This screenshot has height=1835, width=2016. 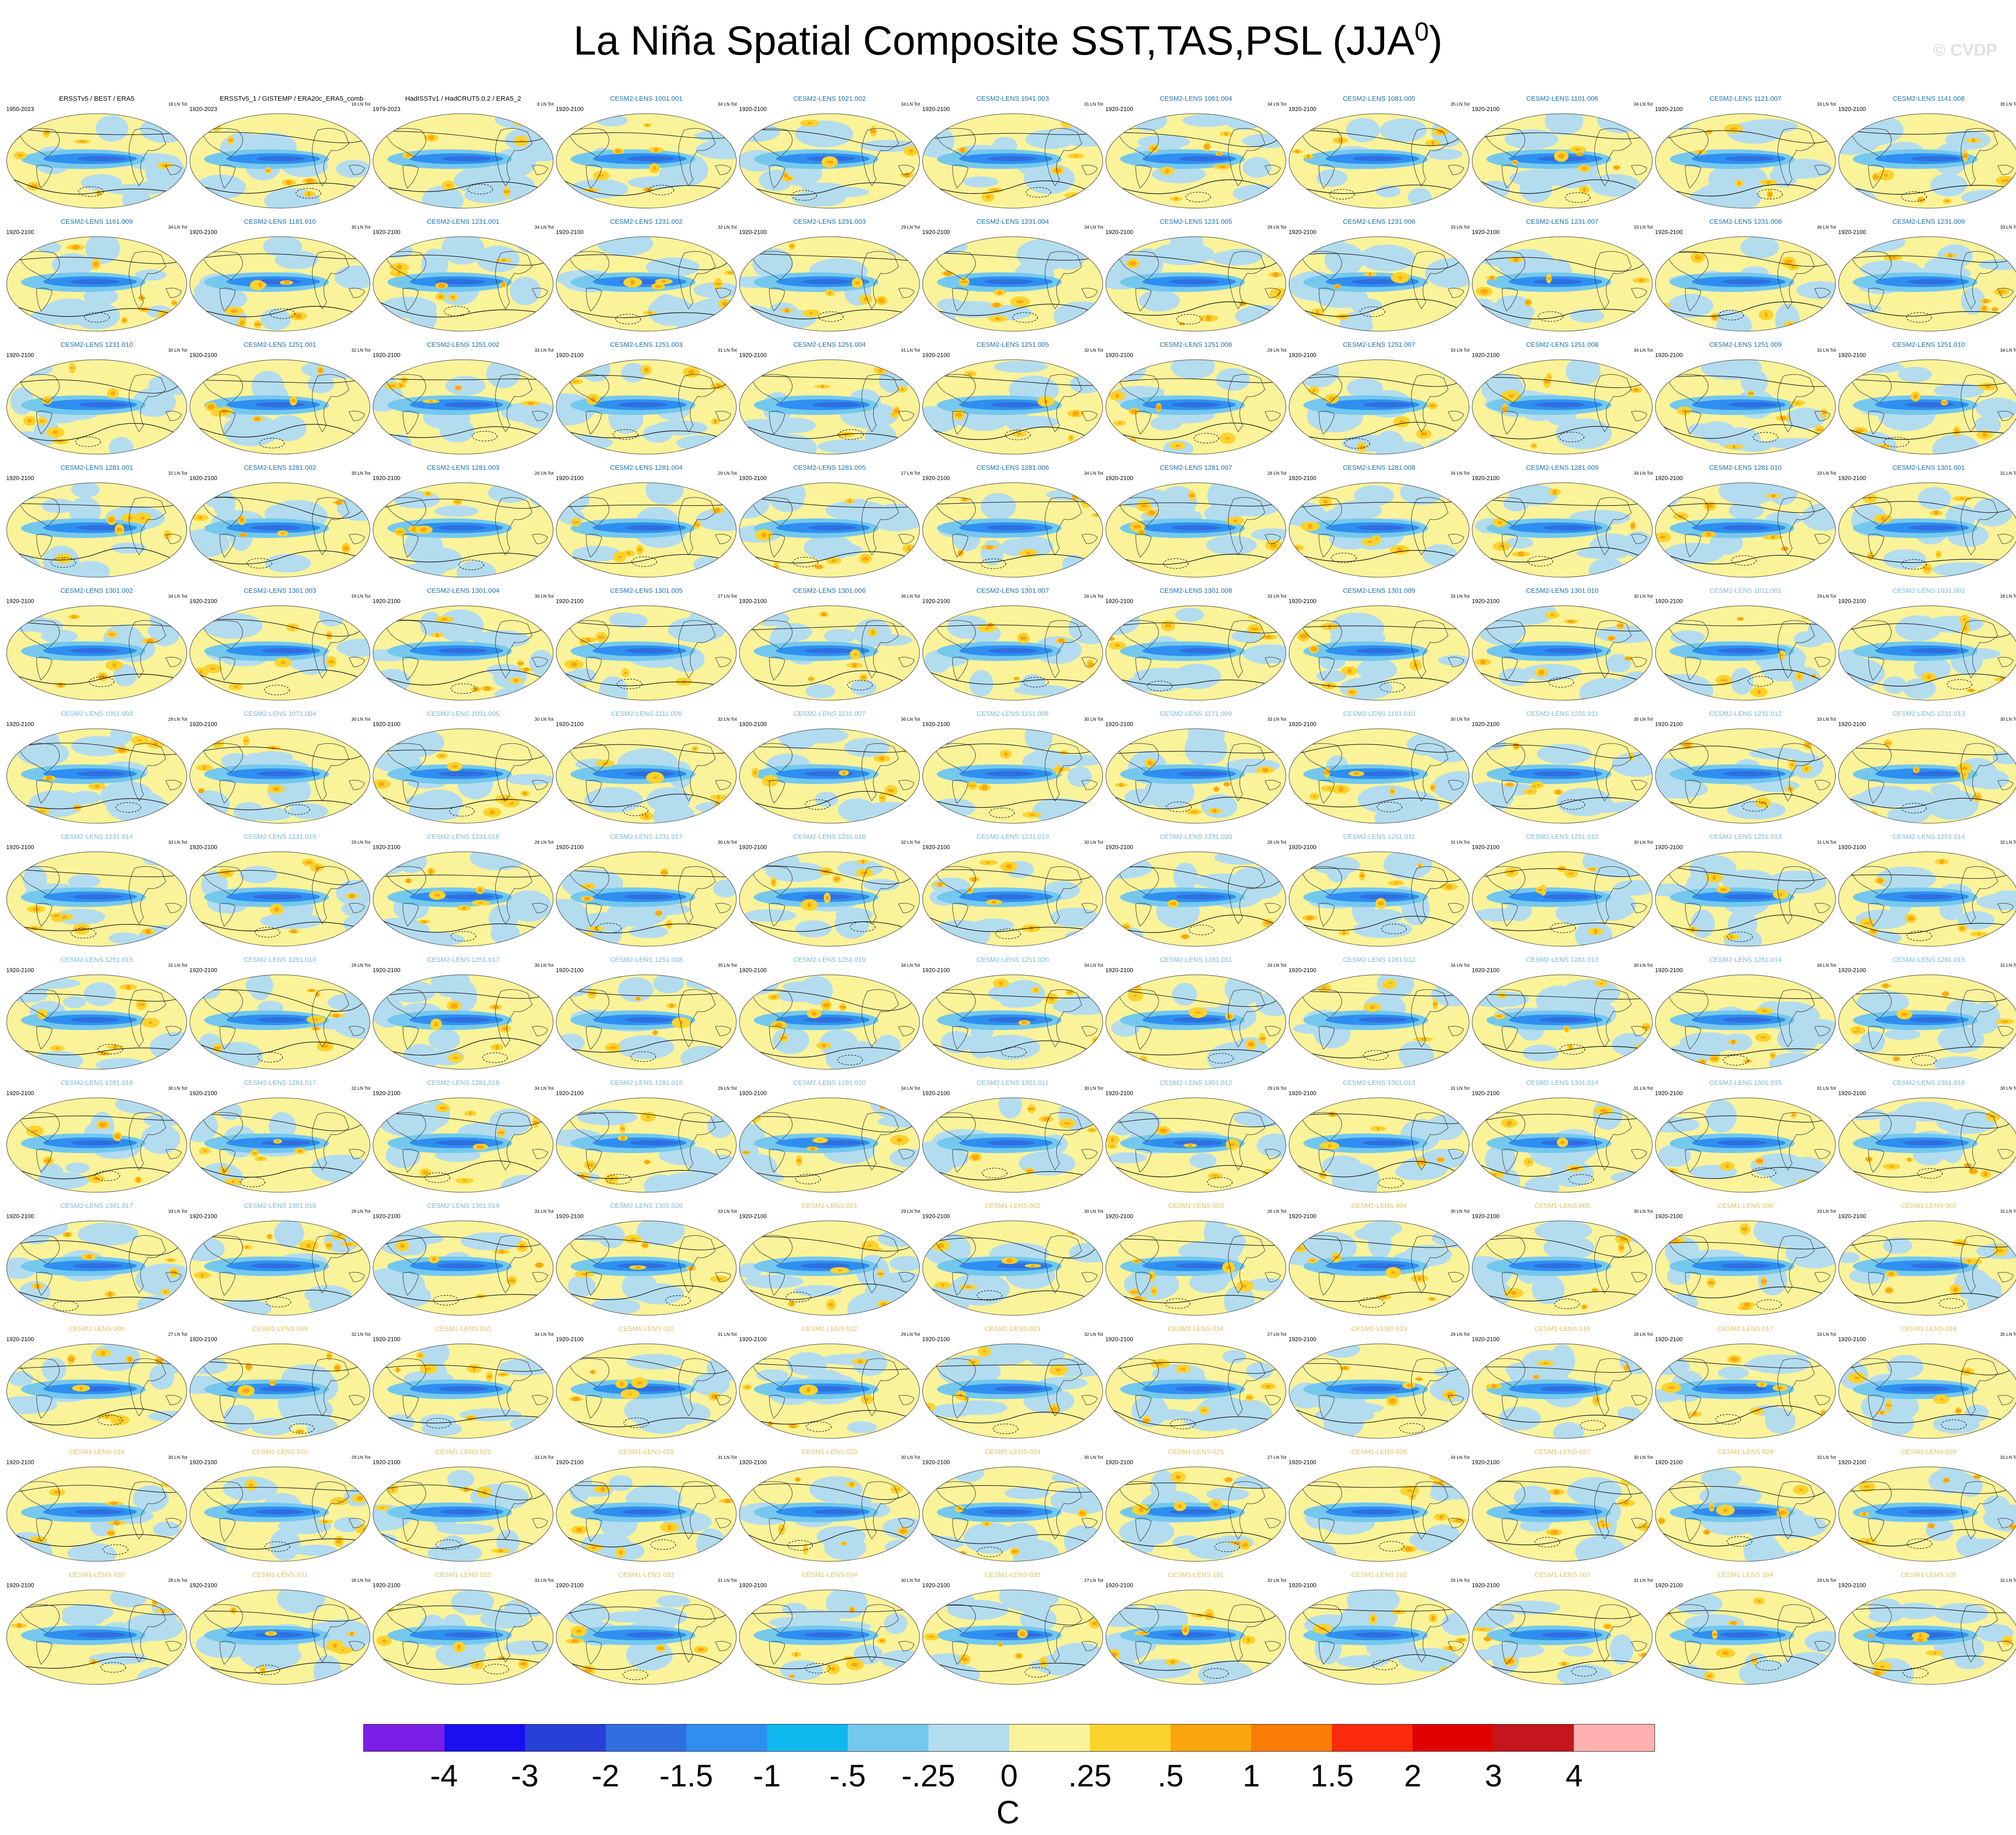 I want to click on map-panel: CESM2-LENS 1231.004 1920-2100 34 LN Tot, so click(x=1013, y=272).